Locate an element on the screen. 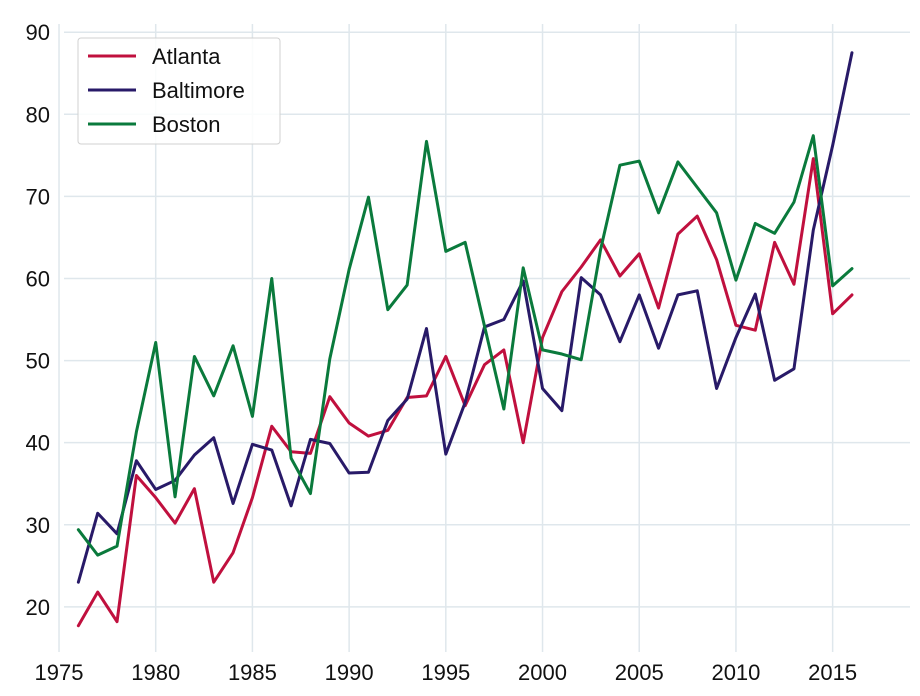 The height and width of the screenshot is (696, 920). y-tick-label: 70 is located at coordinates (38, 196).